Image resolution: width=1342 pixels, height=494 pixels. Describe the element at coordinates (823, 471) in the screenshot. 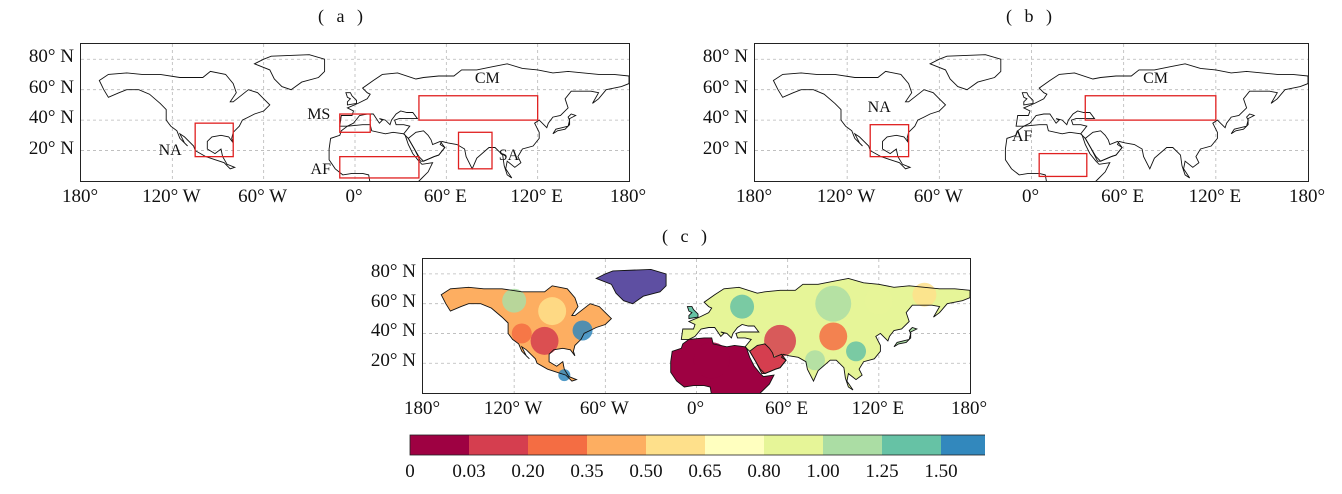

I see `colorbar-tick-label: 1.00` at that location.